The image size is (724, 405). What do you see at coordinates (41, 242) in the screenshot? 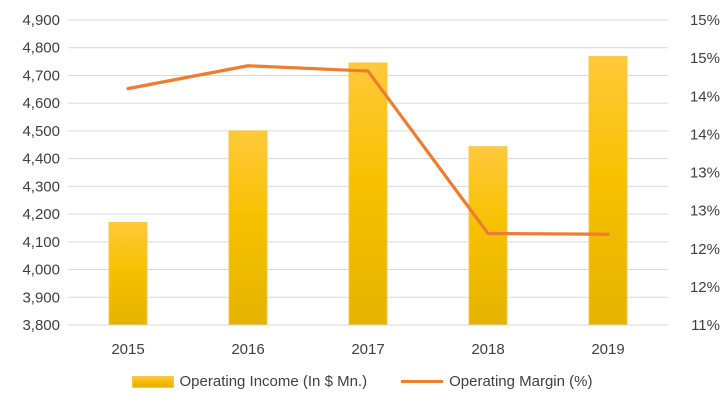
I see `left-tick-label: 4,100` at bounding box center [41, 242].